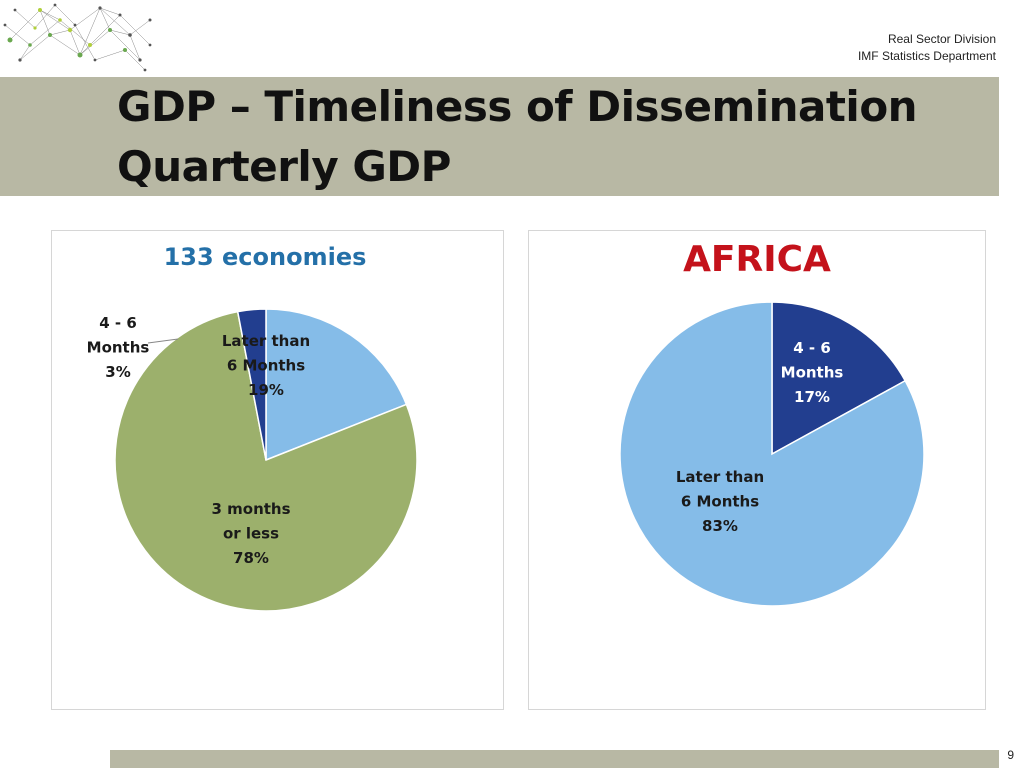 The height and width of the screenshot is (768, 1024). Describe the element at coordinates (554, 759) in the screenshot. I see `footer-band` at that location.